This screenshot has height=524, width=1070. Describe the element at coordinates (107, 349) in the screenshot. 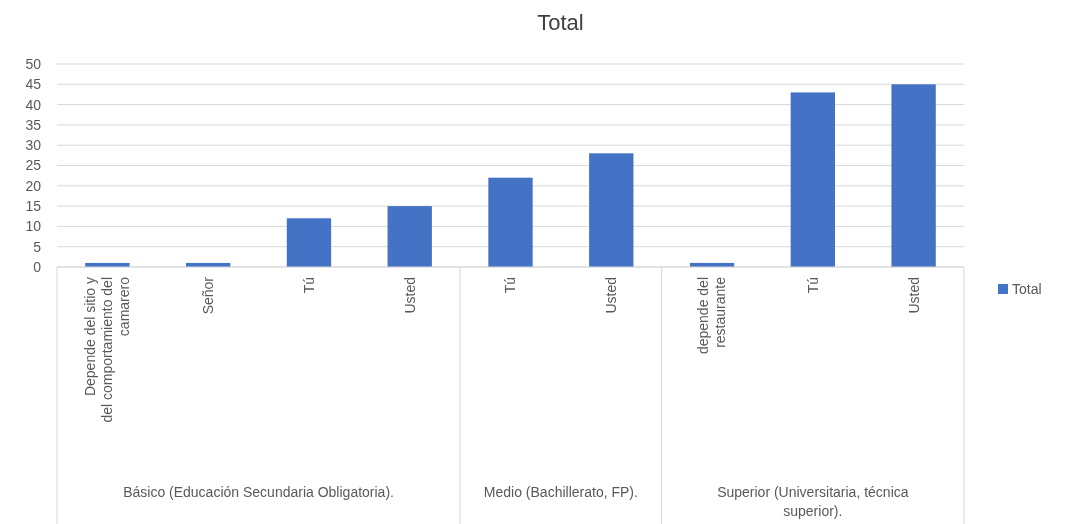

I see `x-tick-label: Depende del sitio y del comportamiento del camarero` at that location.